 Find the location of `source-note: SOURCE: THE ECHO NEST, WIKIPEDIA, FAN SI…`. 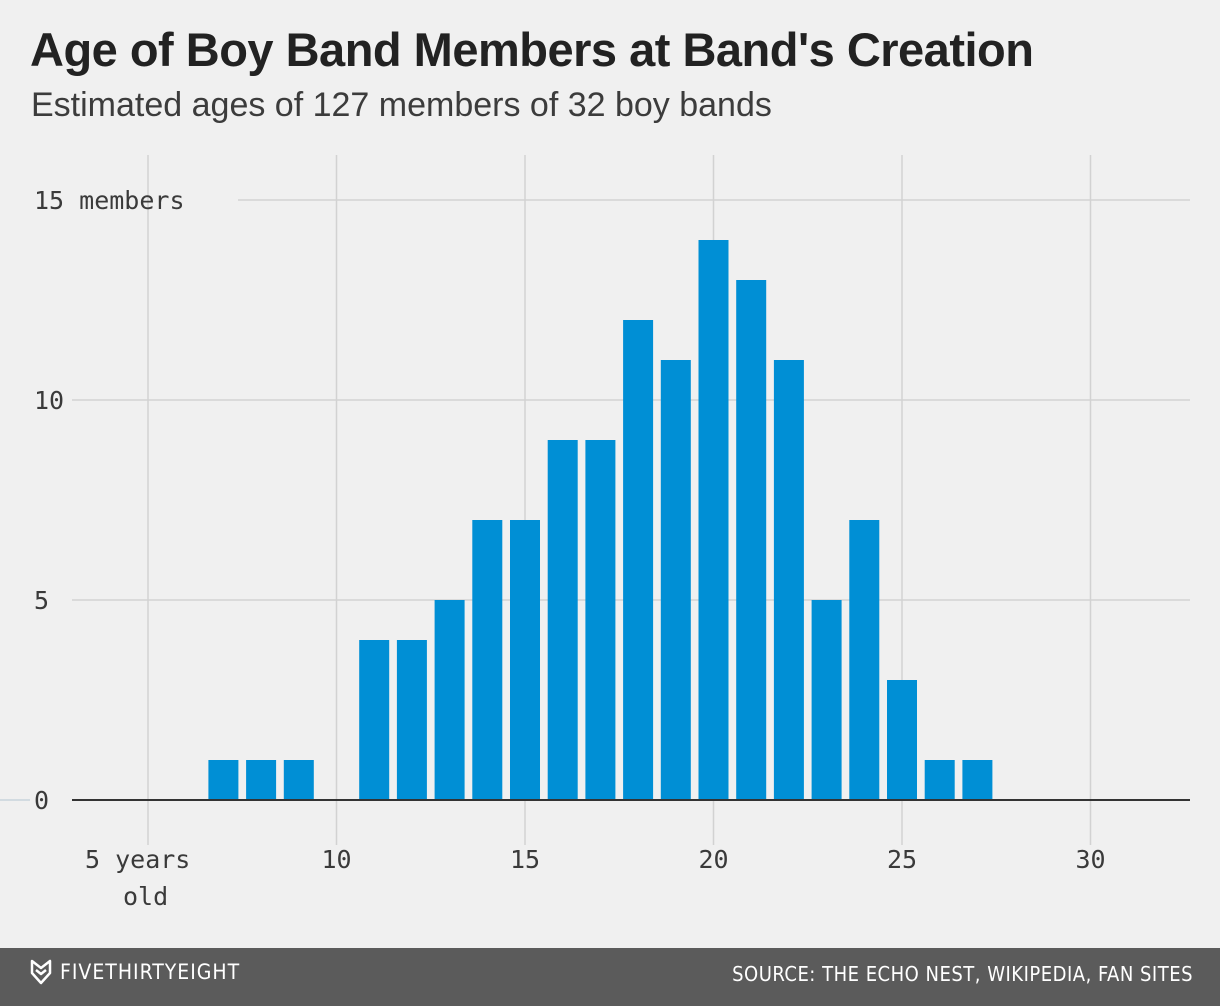

source-note: SOURCE: THE ECHO NEST, WIKIPEDIA, FAN SI… is located at coordinates (962, 974).